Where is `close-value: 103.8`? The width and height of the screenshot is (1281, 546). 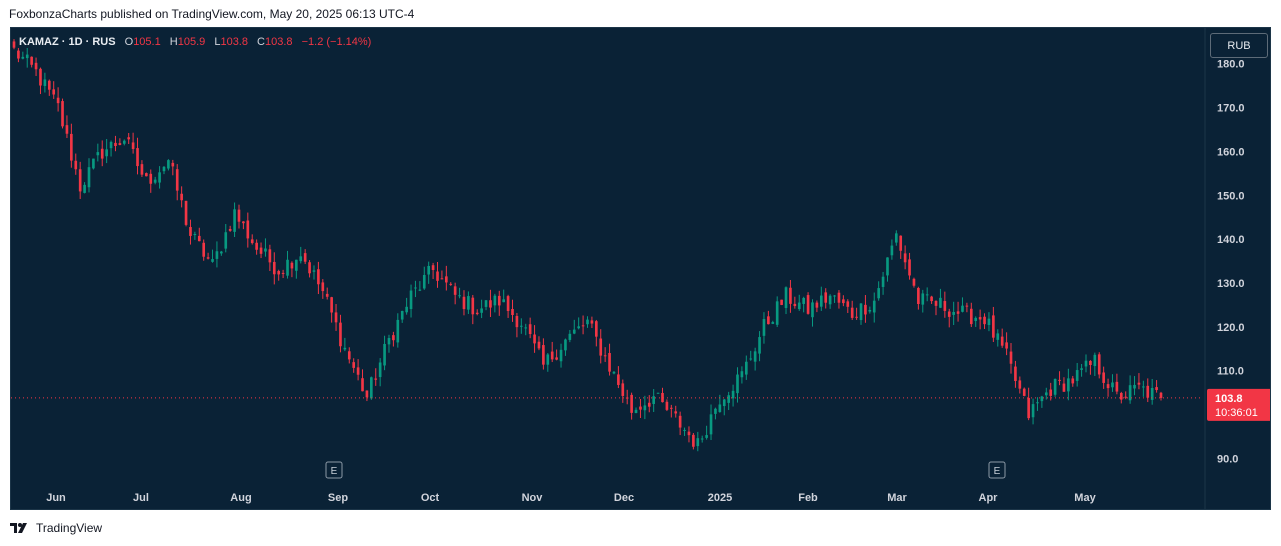
close-value: 103.8 is located at coordinates (279, 42).